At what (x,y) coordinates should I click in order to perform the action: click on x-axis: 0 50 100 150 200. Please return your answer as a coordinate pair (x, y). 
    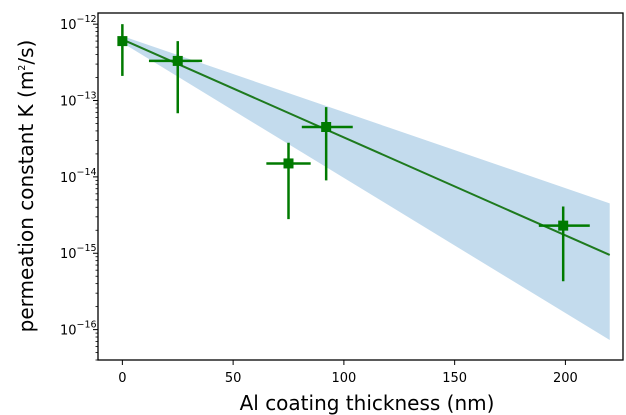
    Looking at the image, I should click on (348, 373).